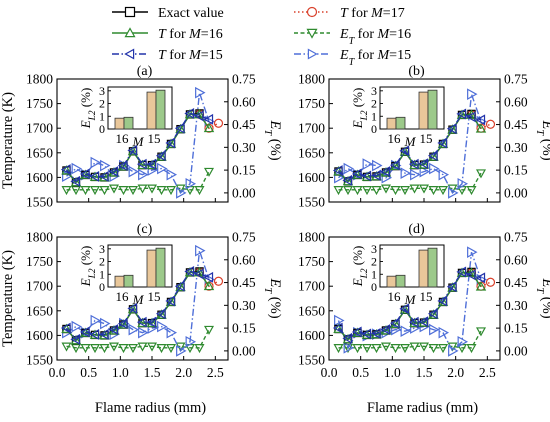 The height and width of the screenshot is (422, 550). Describe the element at coordinates (273, 139) in the screenshot. I see `y2-axis-label: ET (%)` at that location.